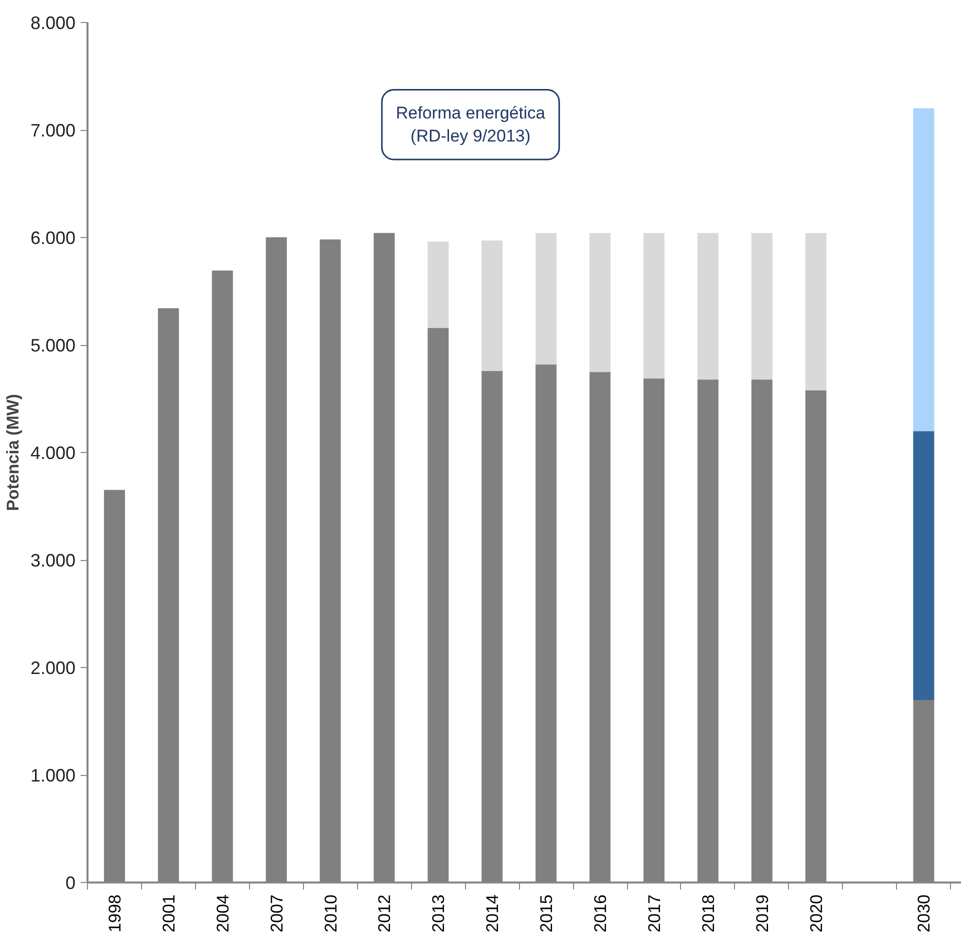  What do you see at coordinates (438, 913) in the screenshot?
I see `x-tick-label: 2013` at bounding box center [438, 913].